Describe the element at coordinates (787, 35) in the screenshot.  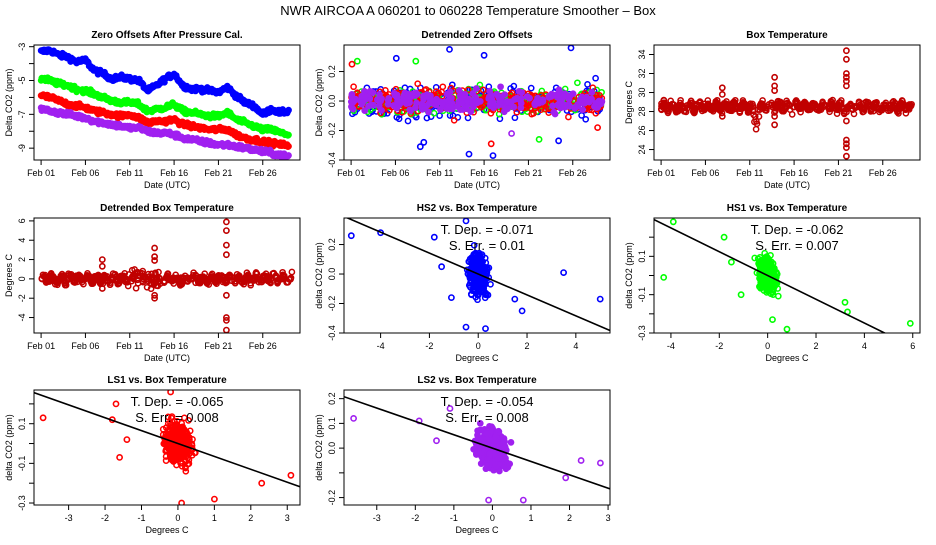
I see `panel-title: Box Temperature` at that location.